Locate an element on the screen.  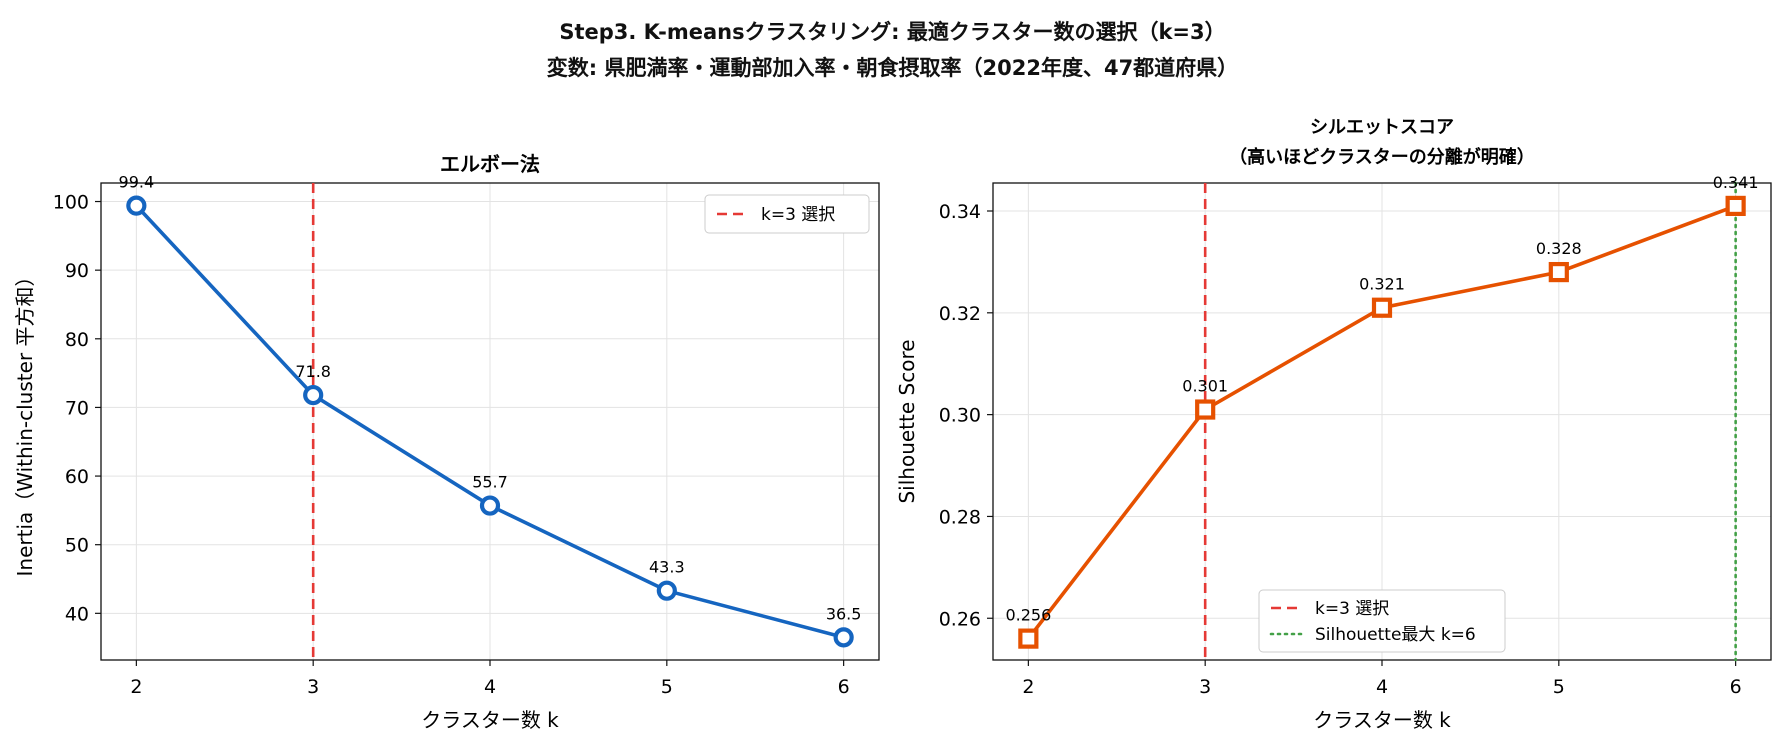
chart1-legend-box is located at coordinates (787, 214).